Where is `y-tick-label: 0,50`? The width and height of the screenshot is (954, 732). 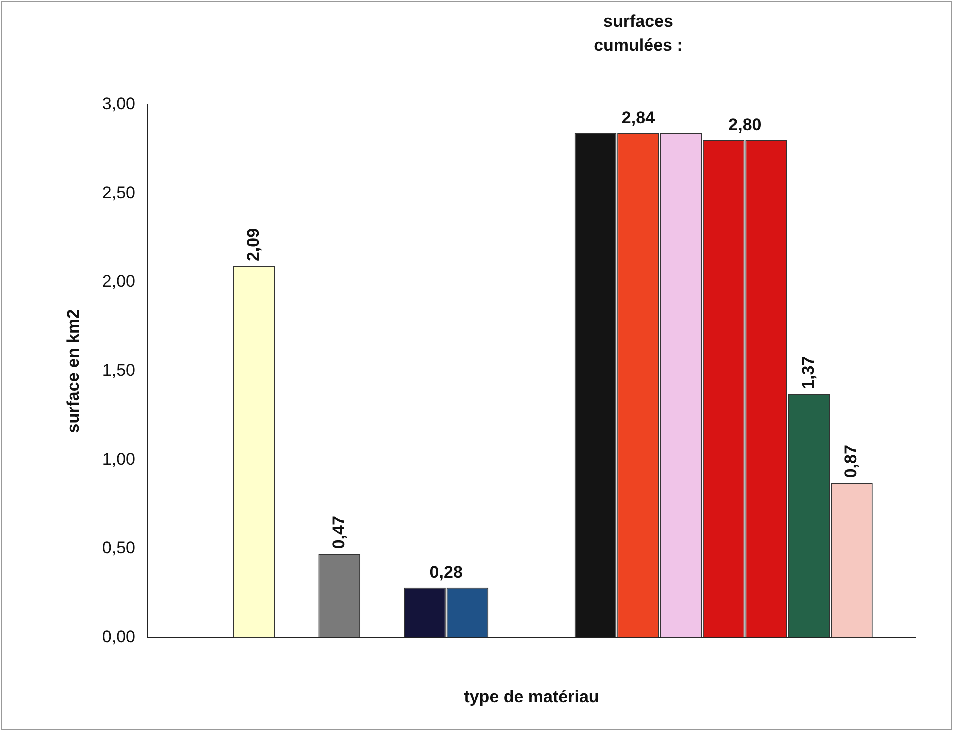
y-tick-label: 0,50 is located at coordinates (119, 548).